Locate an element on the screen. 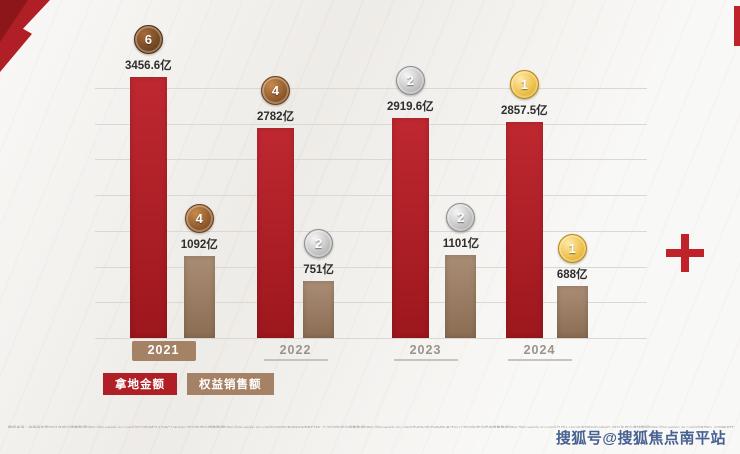  bar-权益销售额-2023 is located at coordinates (461, 296).